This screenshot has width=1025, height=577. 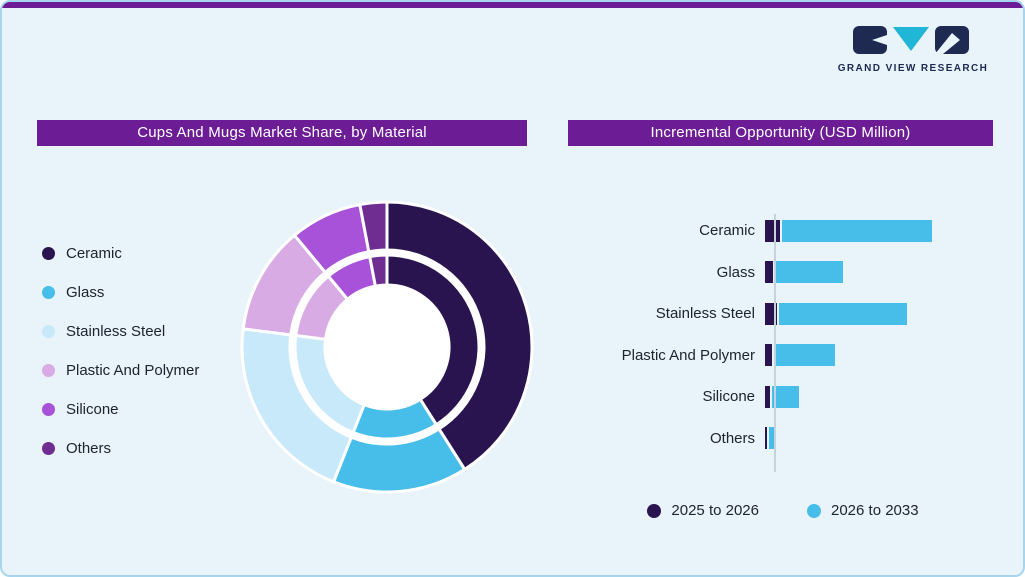 I want to click on bar-row: Glass, so click(x=783, y=273).